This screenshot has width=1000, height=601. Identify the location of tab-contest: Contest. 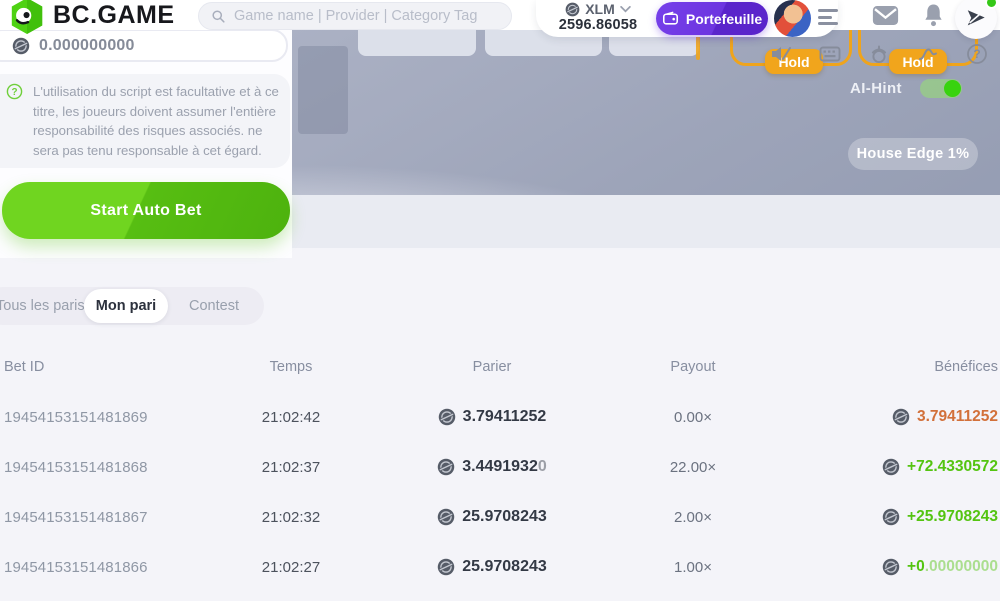
(214, 306).